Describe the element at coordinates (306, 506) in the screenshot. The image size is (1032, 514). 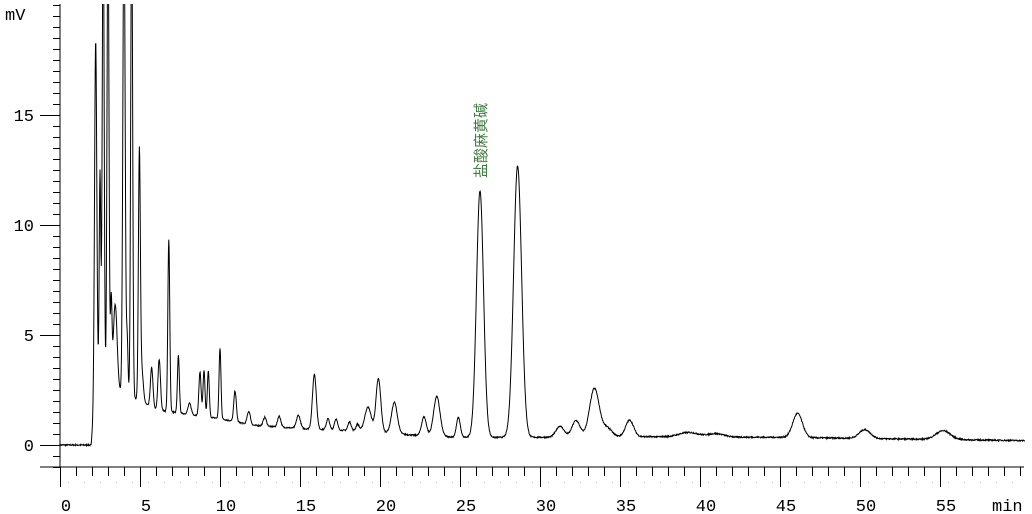
I see `x-tick-label: 15` at that location.